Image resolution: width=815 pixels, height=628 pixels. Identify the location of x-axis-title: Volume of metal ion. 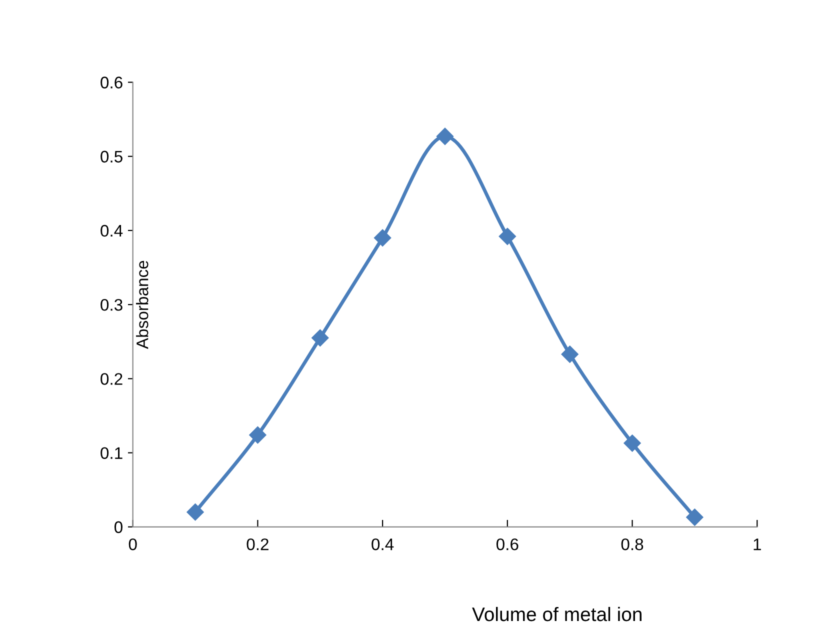
(557, 614).